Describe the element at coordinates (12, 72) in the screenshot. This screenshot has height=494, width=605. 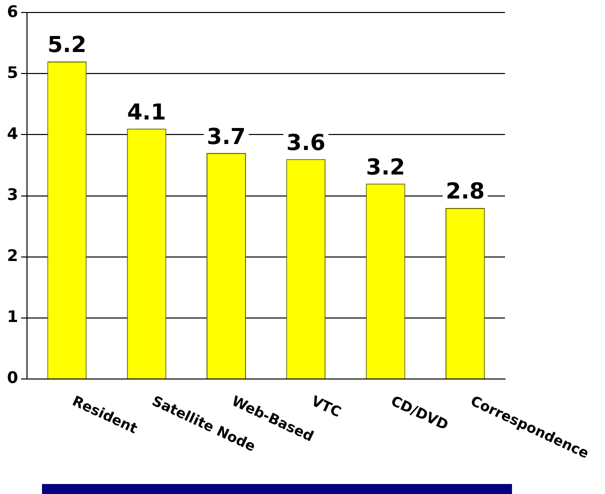
I see `y-tick-label: 5` at that location.